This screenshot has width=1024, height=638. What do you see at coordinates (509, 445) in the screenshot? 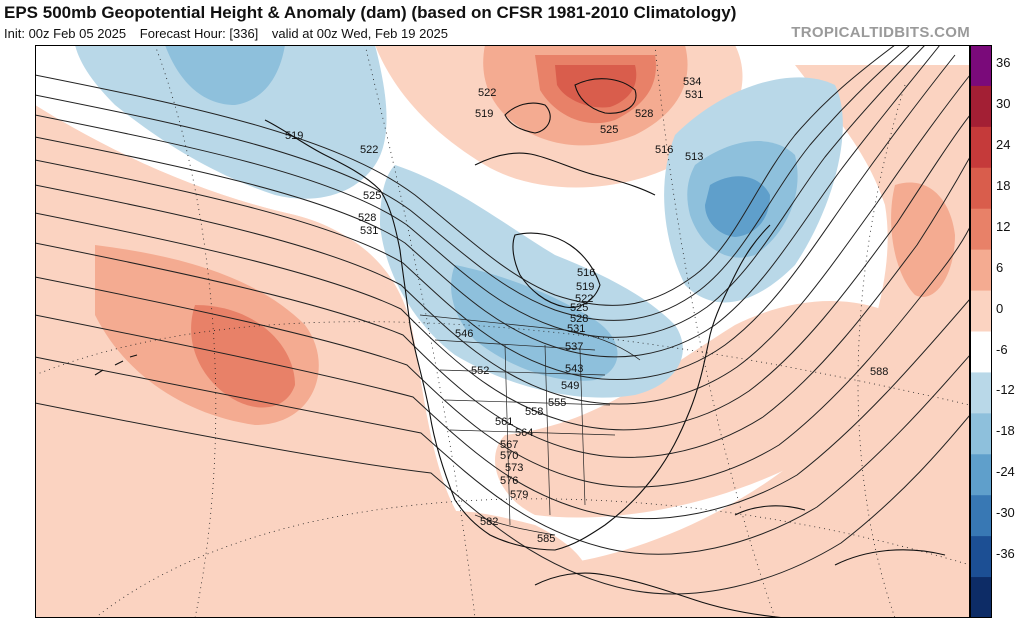
I see `contour-label: 567` at bounding box center [509, 445].